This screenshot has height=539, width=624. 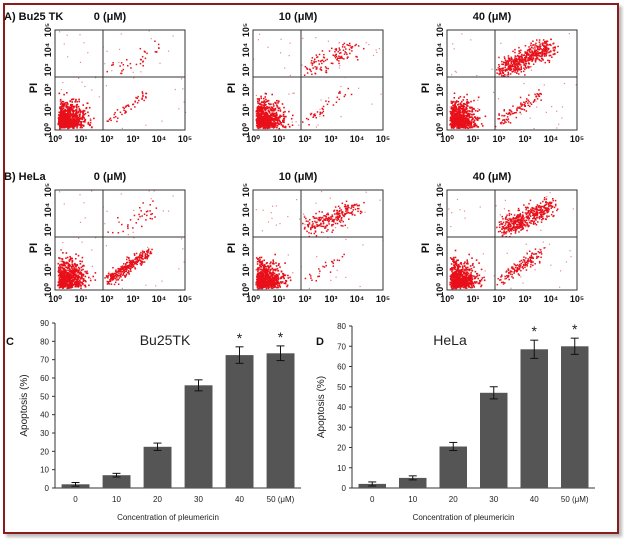 I want to click on flow-dots, so click(x=122, y=80).